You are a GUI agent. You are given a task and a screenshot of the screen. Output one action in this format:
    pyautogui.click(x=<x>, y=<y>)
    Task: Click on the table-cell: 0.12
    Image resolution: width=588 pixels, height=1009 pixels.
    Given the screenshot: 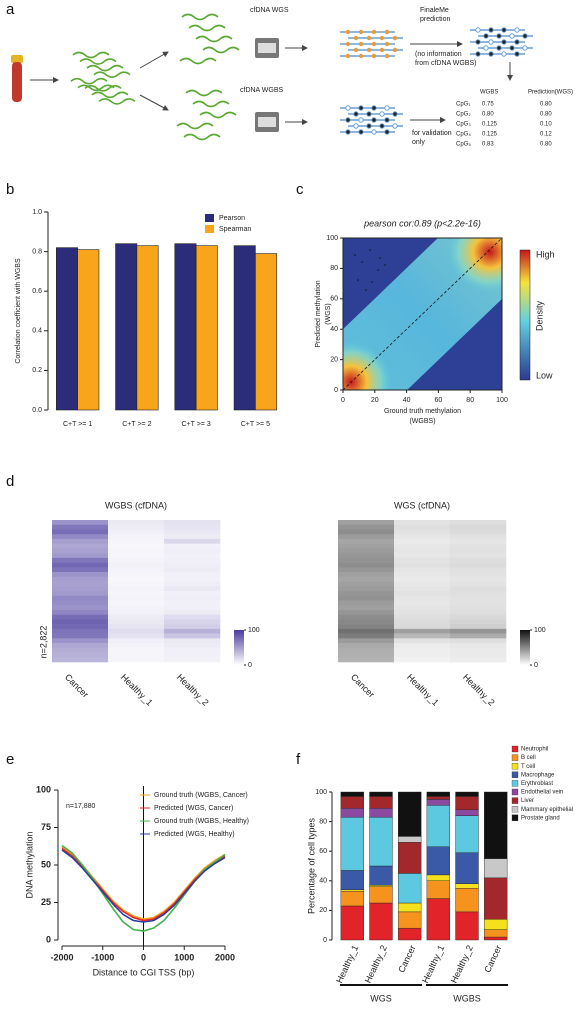 What is the action you would take?
    pyautogui.click(x=546, y=135)
    